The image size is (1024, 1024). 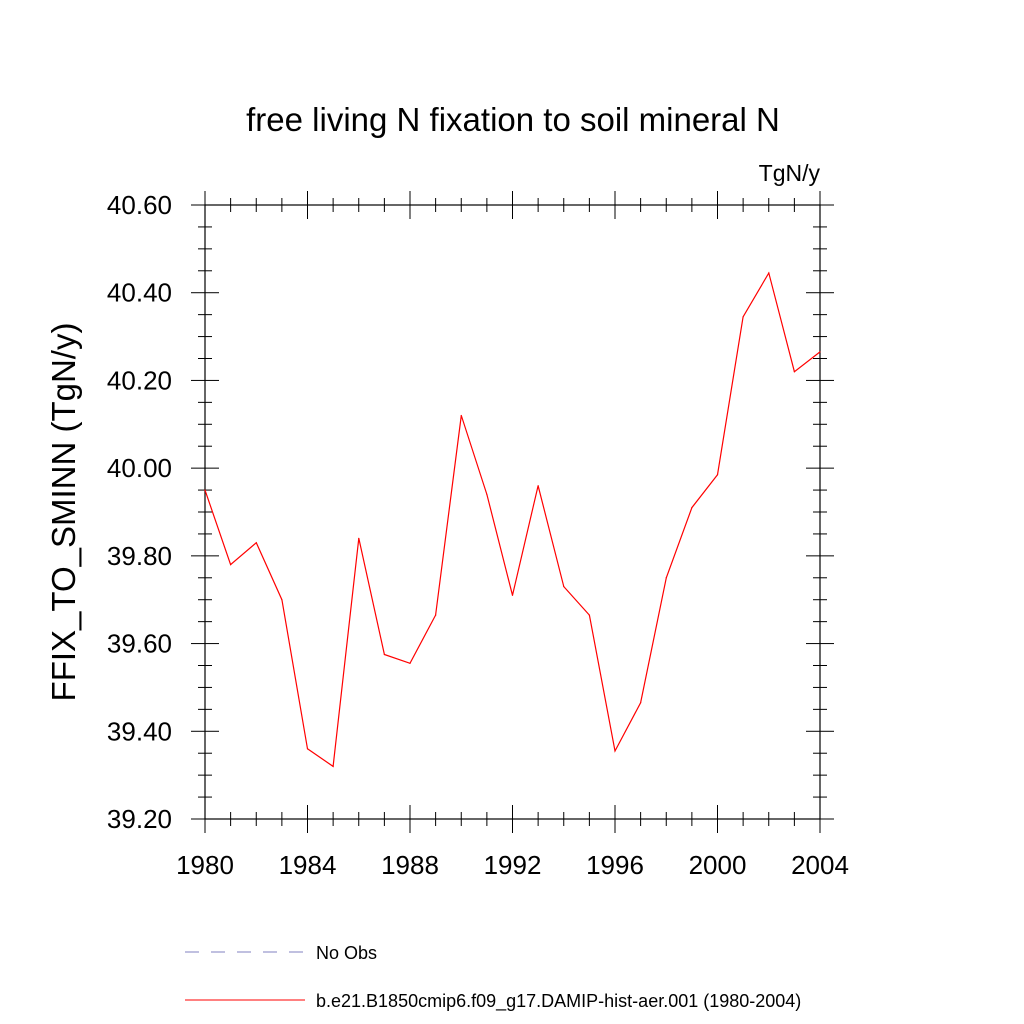 What do you see at coordinates (205, 865) in the screenshot?
I see `x-tick-label: 1980` at bounding box center [205, 865].